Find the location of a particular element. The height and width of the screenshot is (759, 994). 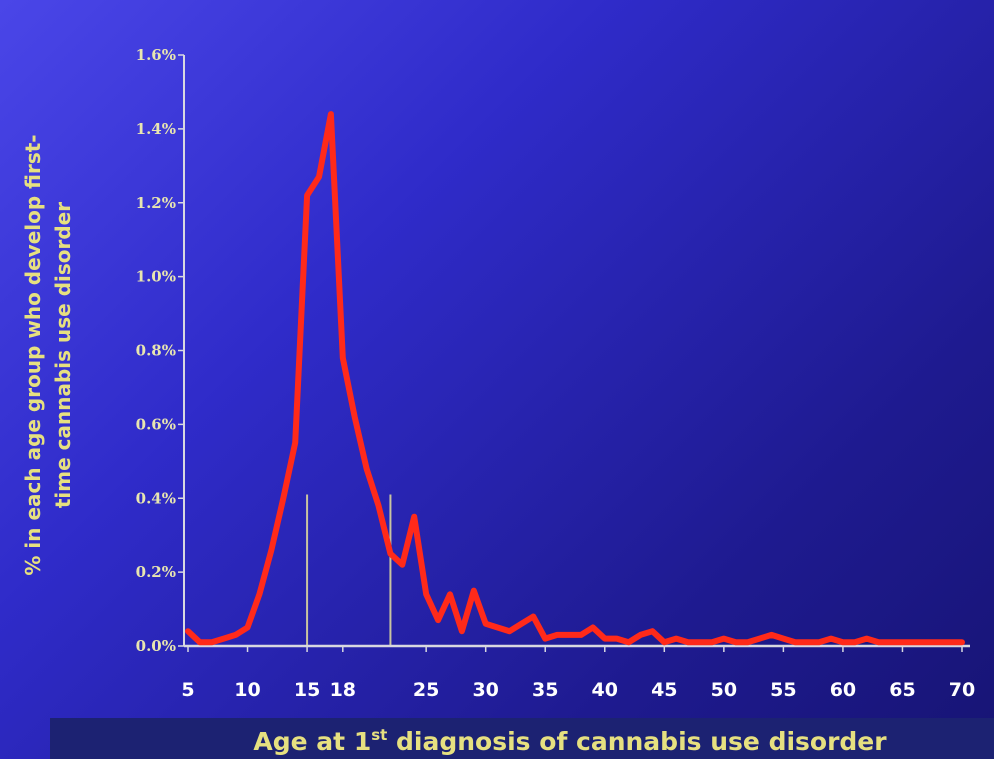

reference-lines is located at coordinates (349, 570).